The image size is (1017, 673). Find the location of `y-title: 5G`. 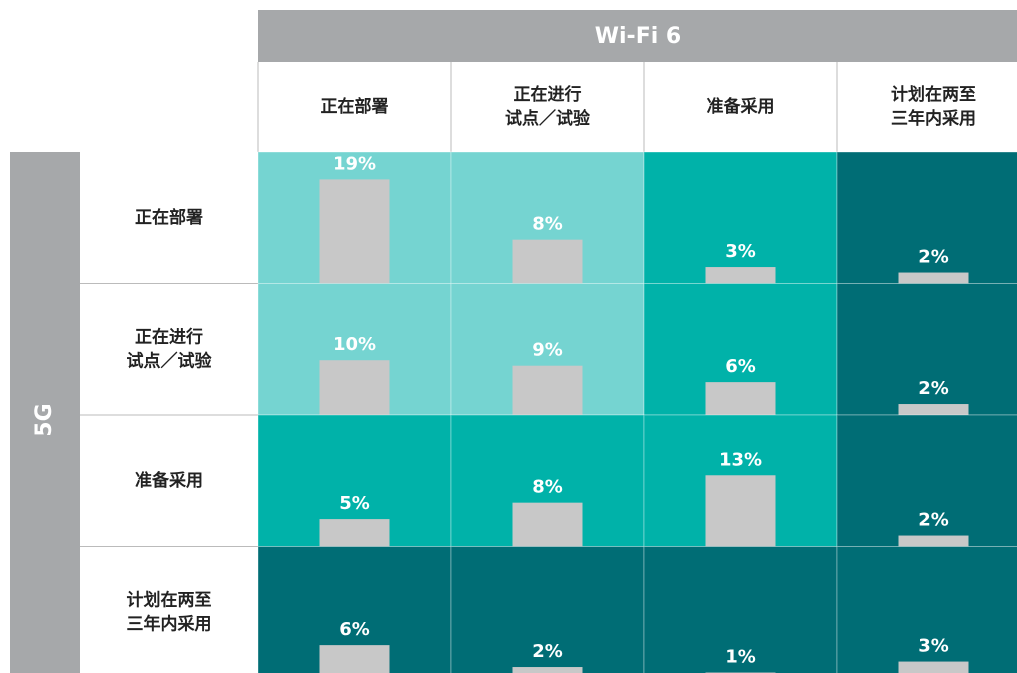

y-title: 5G is located at coordinates (44, 419).